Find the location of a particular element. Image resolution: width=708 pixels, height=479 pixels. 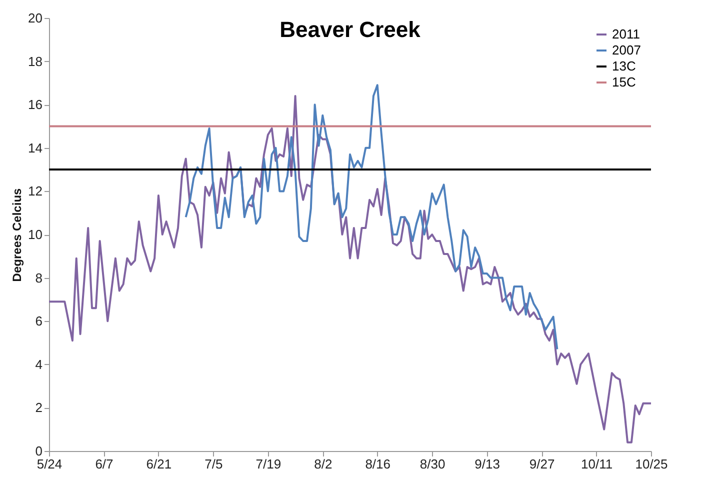

x-tick-label: 8/2 is located at coordinates (323, 464).